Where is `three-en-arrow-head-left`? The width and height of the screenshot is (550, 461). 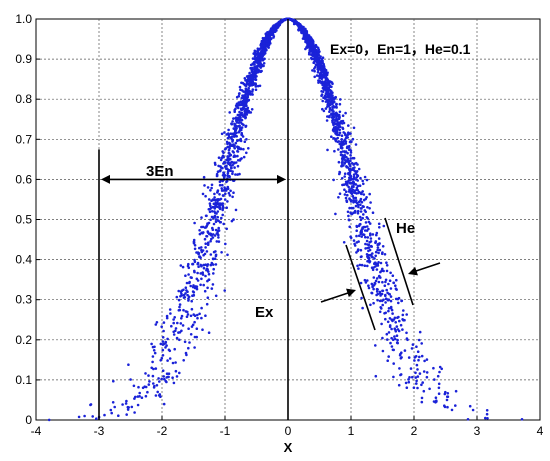
three-en-arrow-head-left is located at coordinates (105, 179).